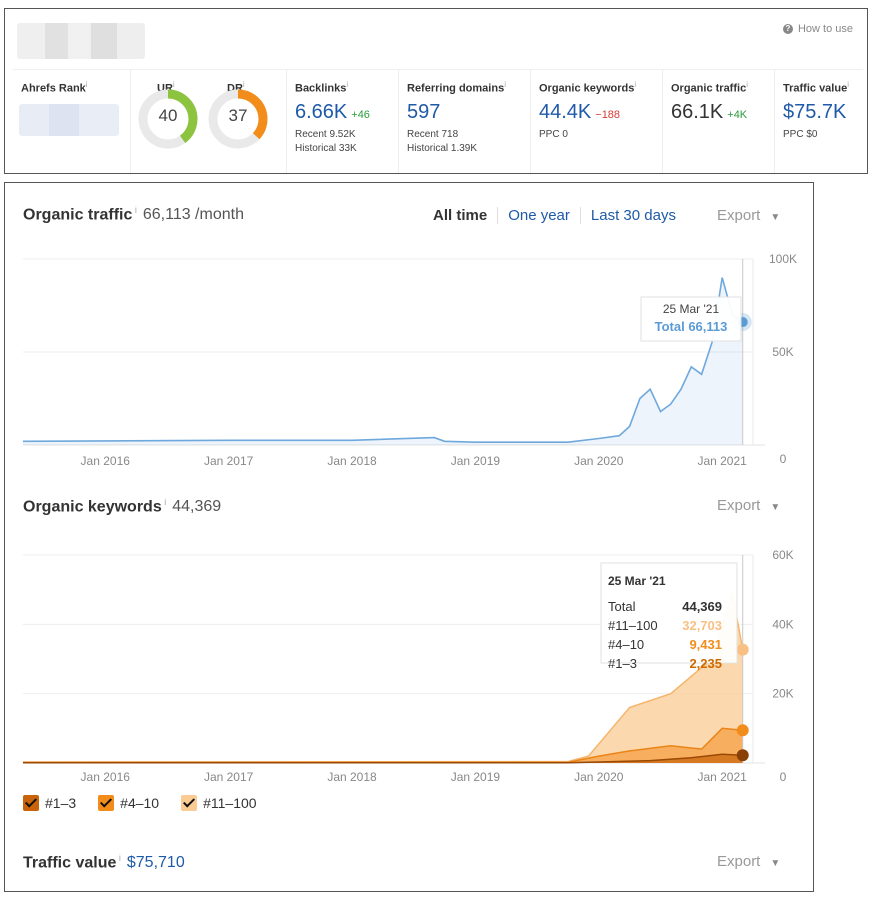 The image size is (876, 900). I want to click on traffic-tooltip: 25 Mar '21 Total 66,113, so click(691, 319).